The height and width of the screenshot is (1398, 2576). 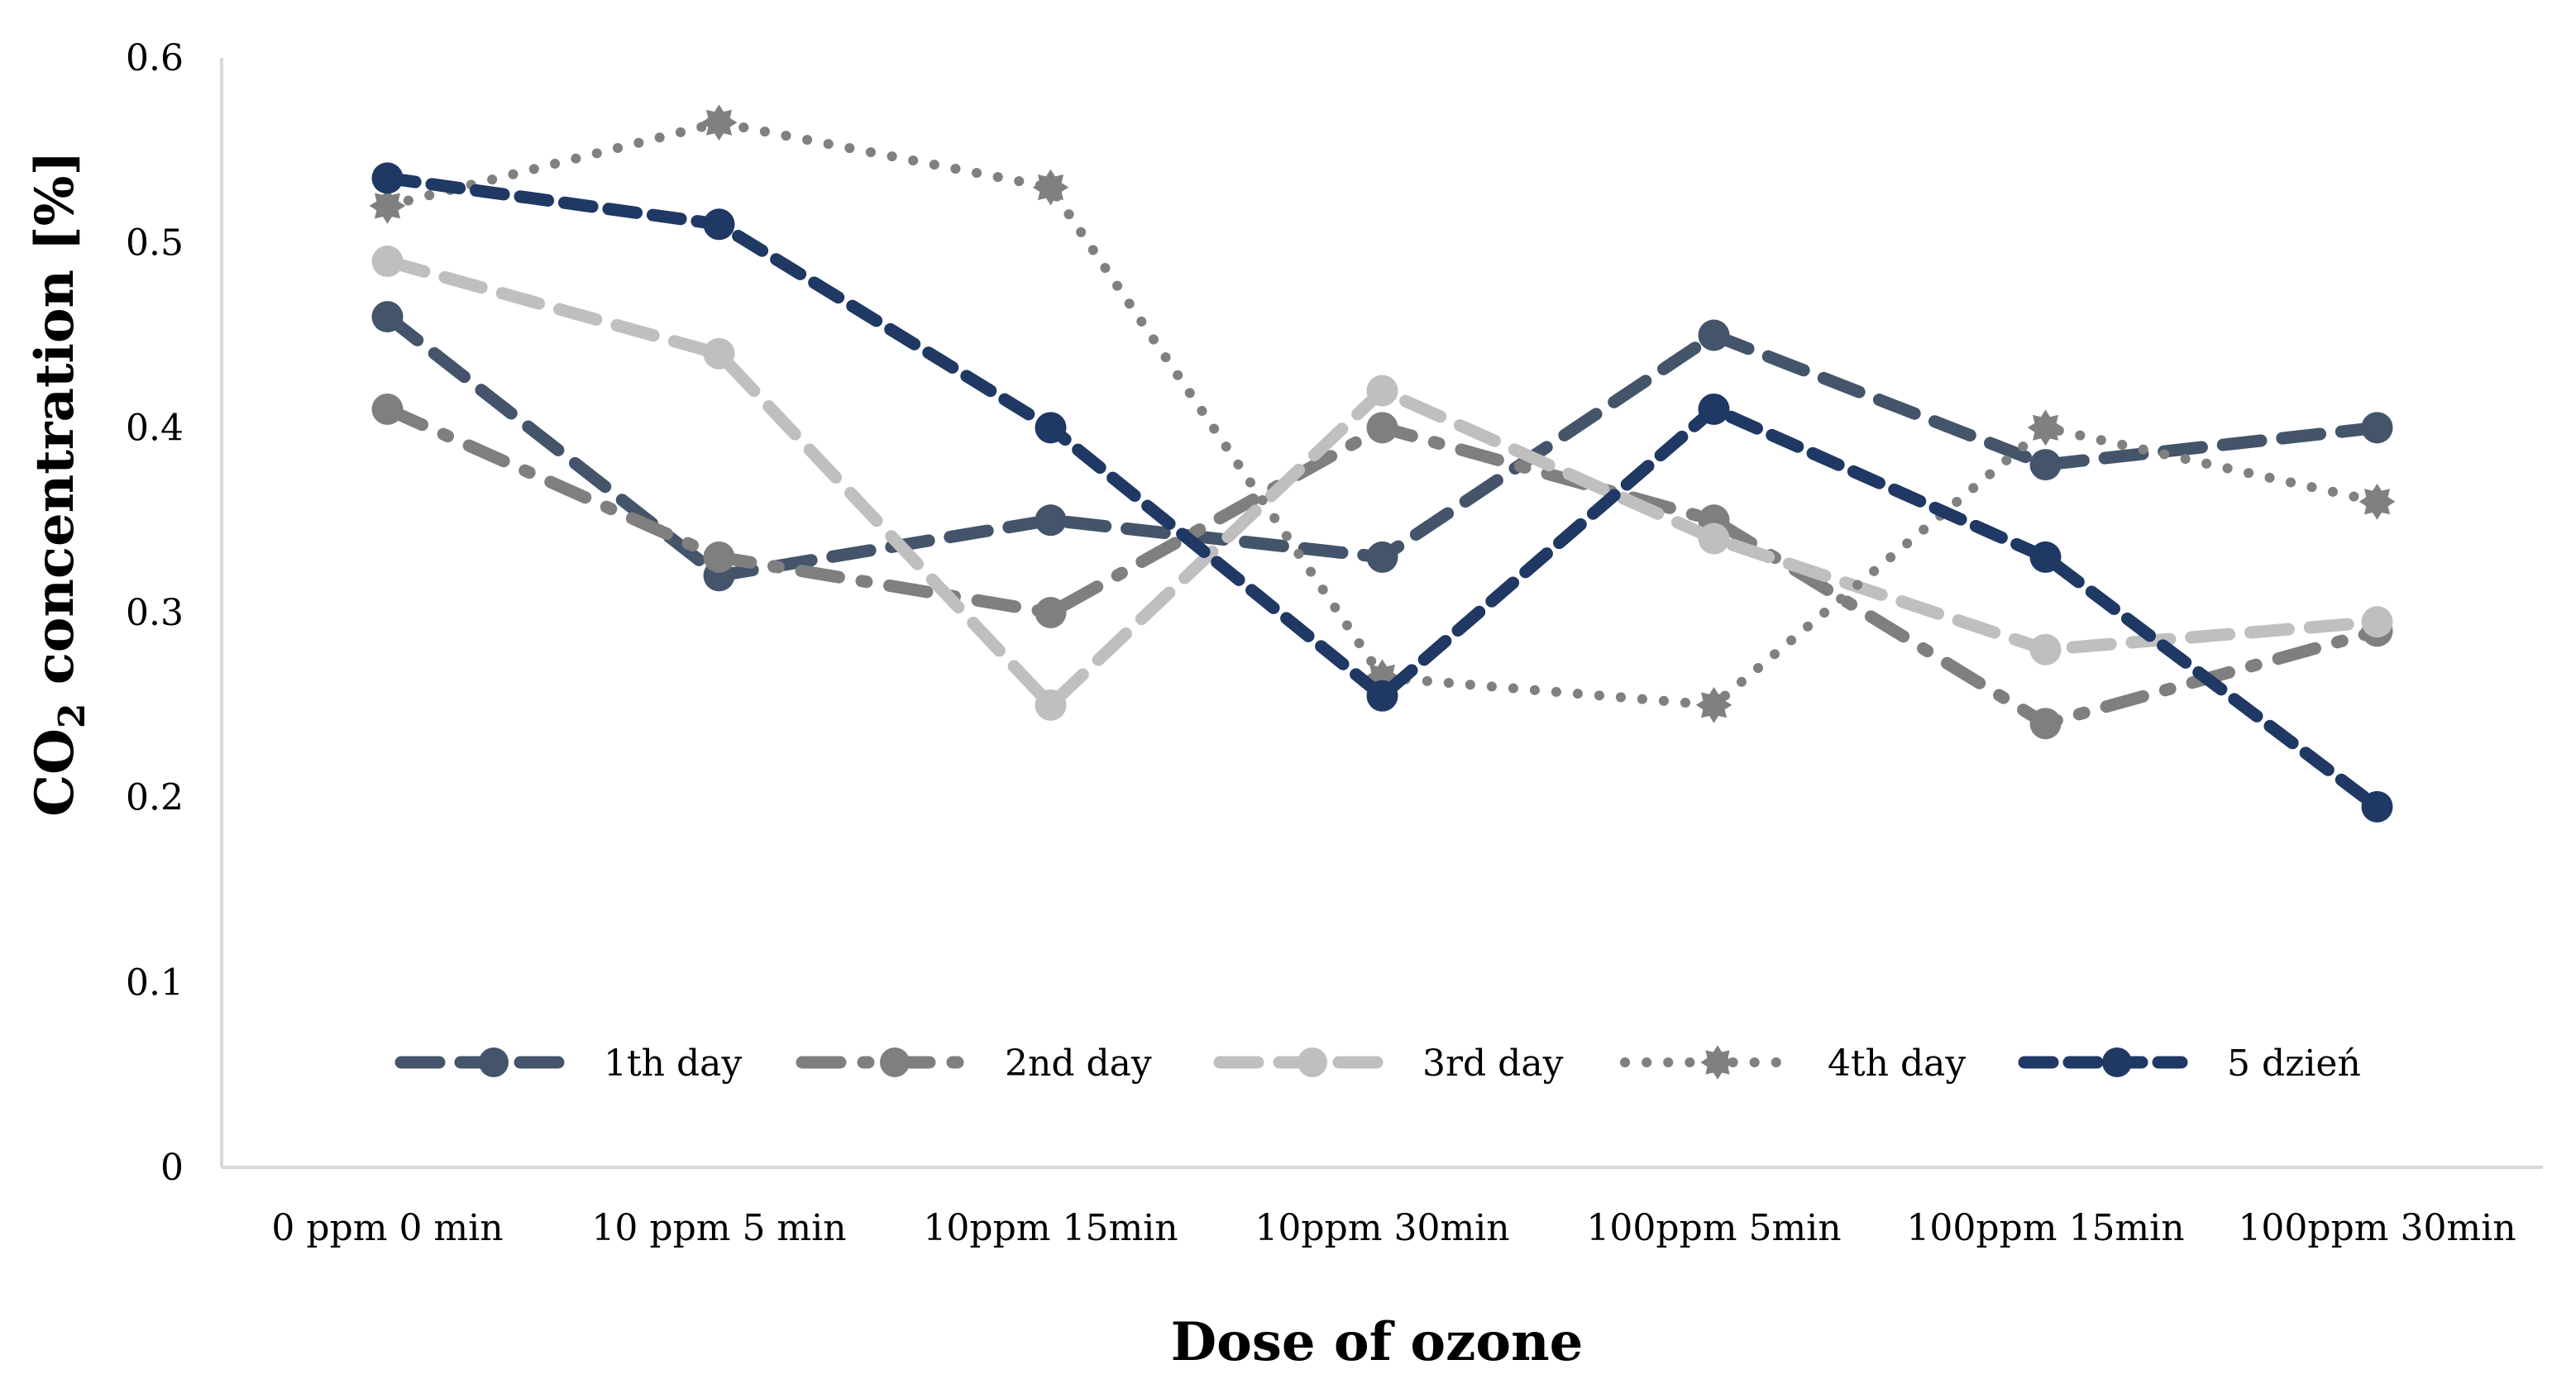 What do you see at coordinates (1897, 1064) in the screenshot?
I see `legend-label: 4th day` at bounding box center [1897, 1064].